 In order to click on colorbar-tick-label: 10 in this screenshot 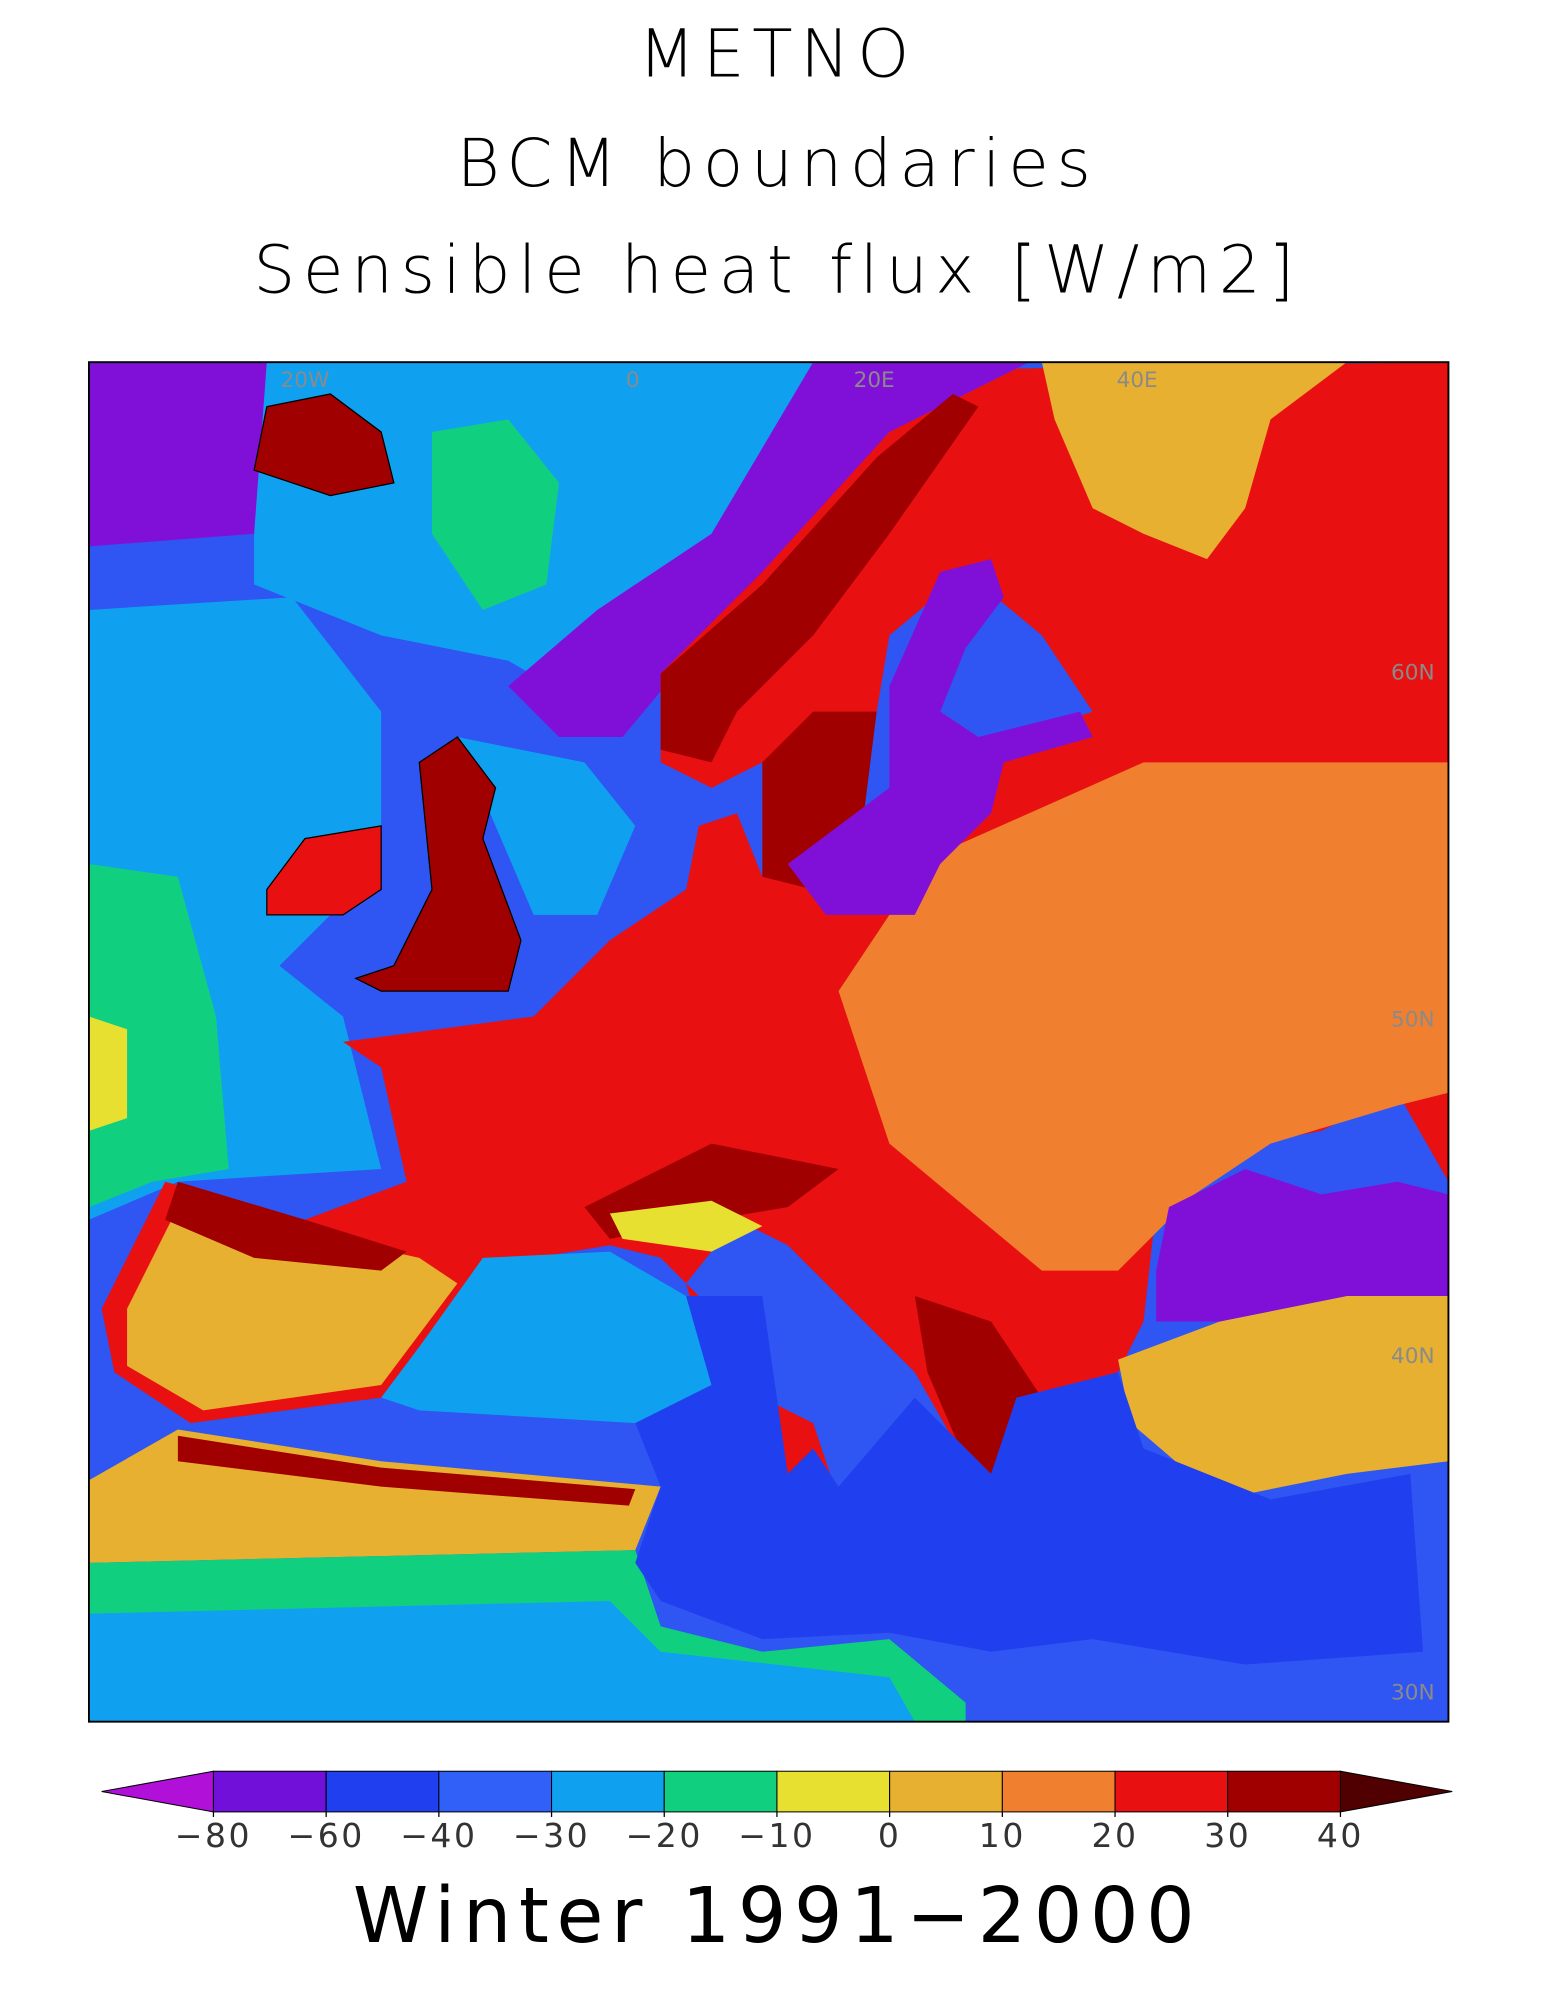, I will do `click(1002, 1835)`.